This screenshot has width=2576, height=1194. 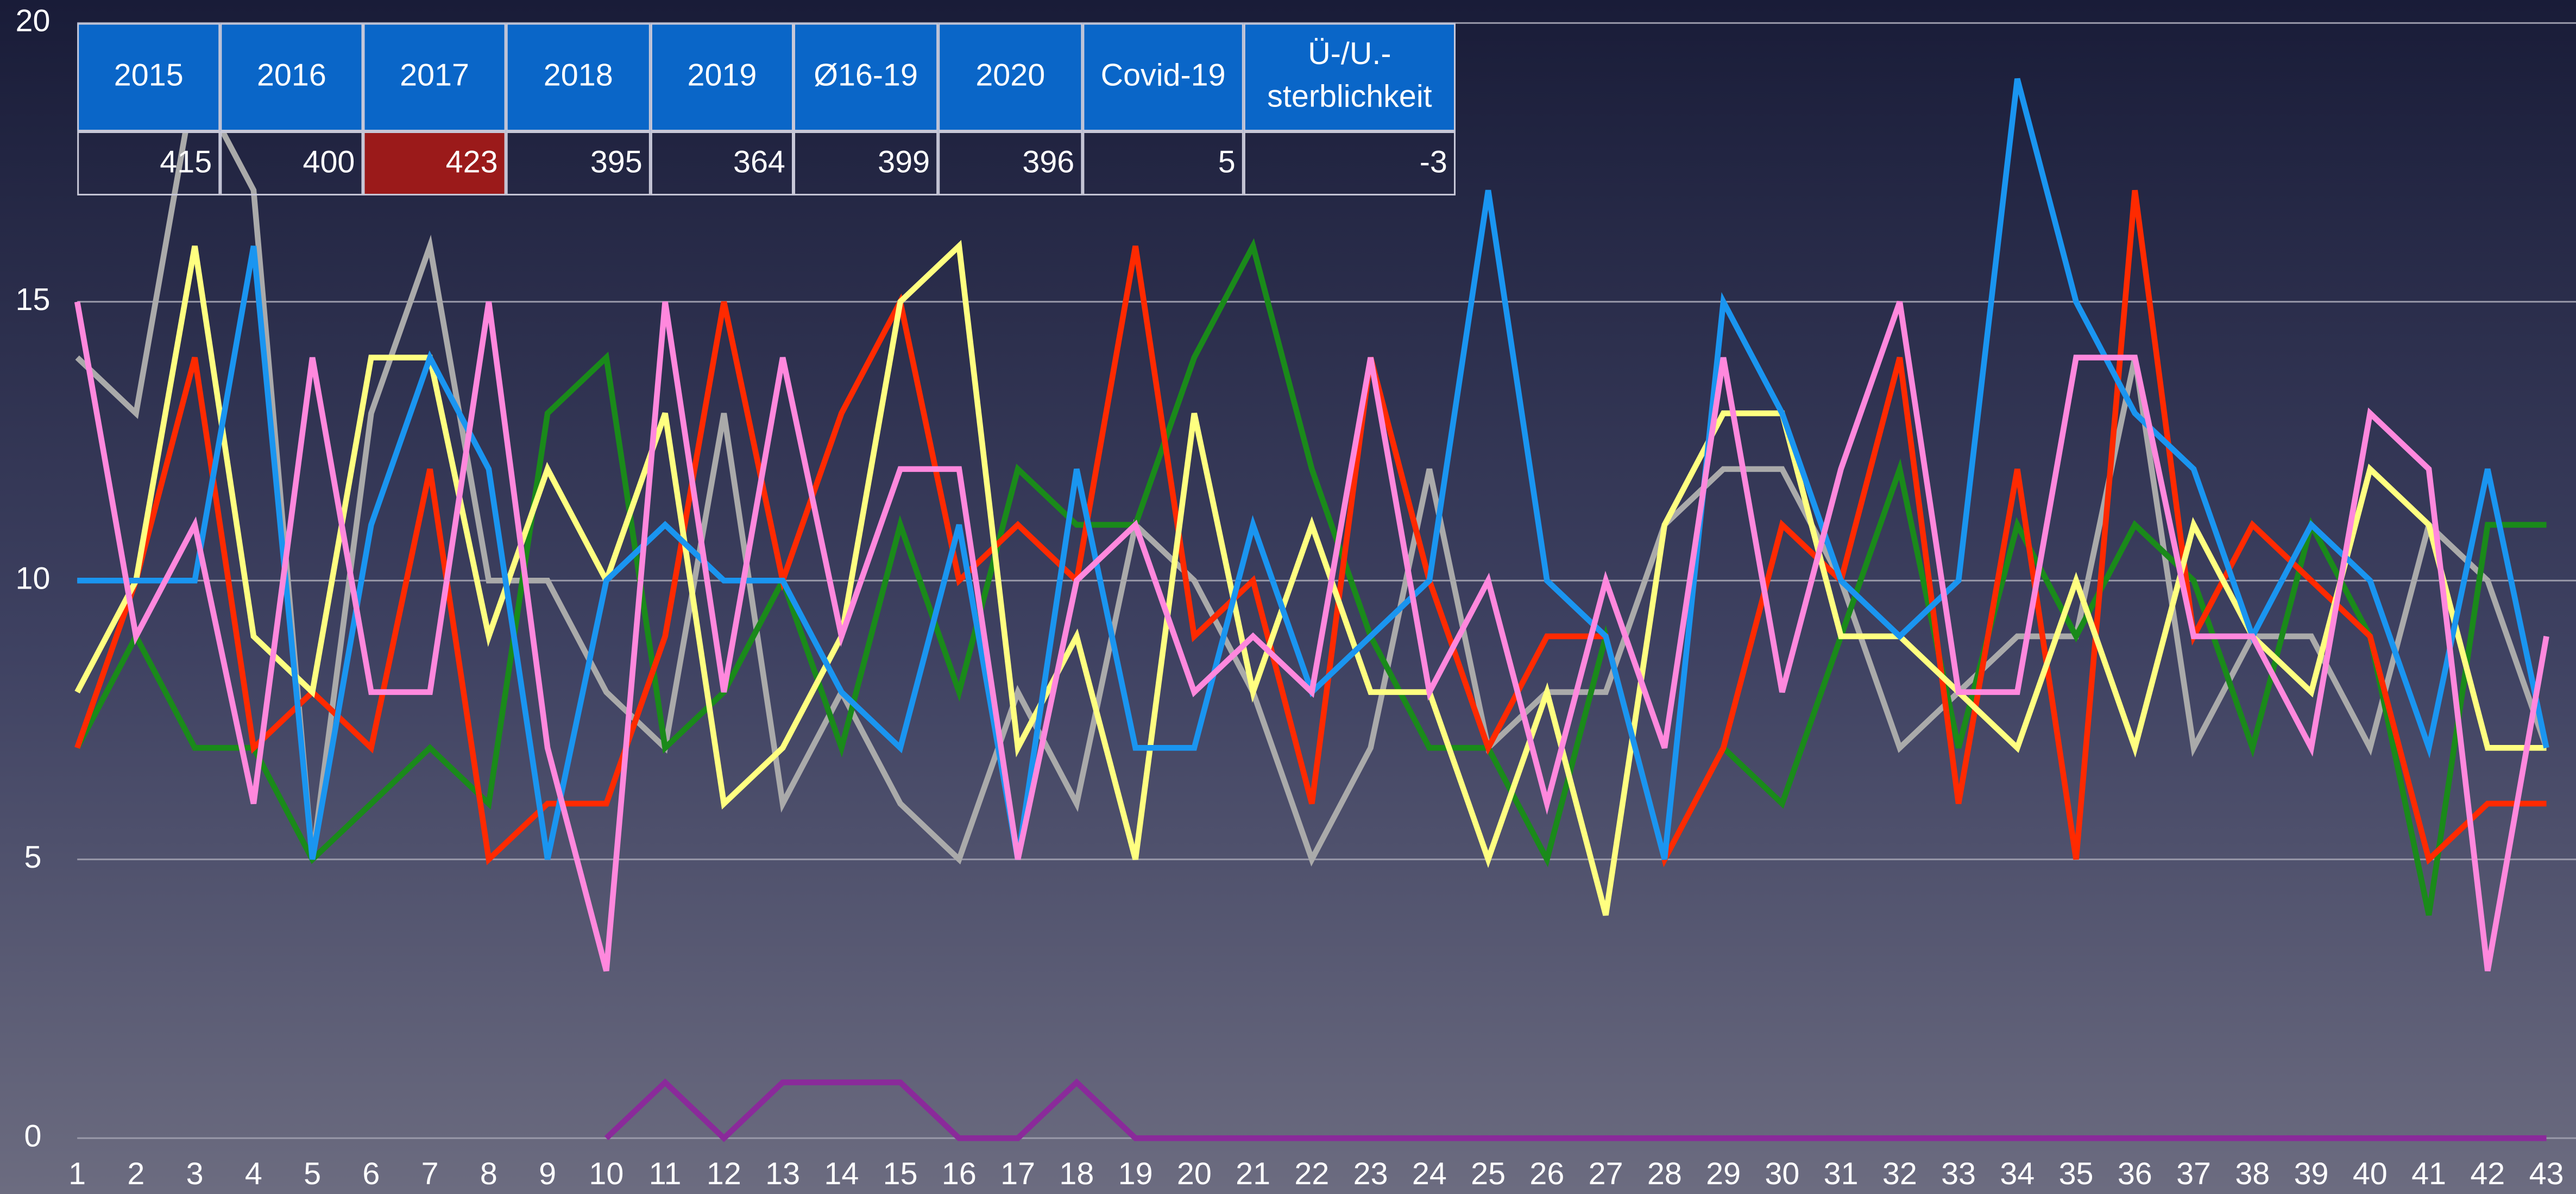 What do you see at coordinates (724, 1174) in the screenshot?
I see `x-tick-label: 12` at bounding box center [724, 1174].